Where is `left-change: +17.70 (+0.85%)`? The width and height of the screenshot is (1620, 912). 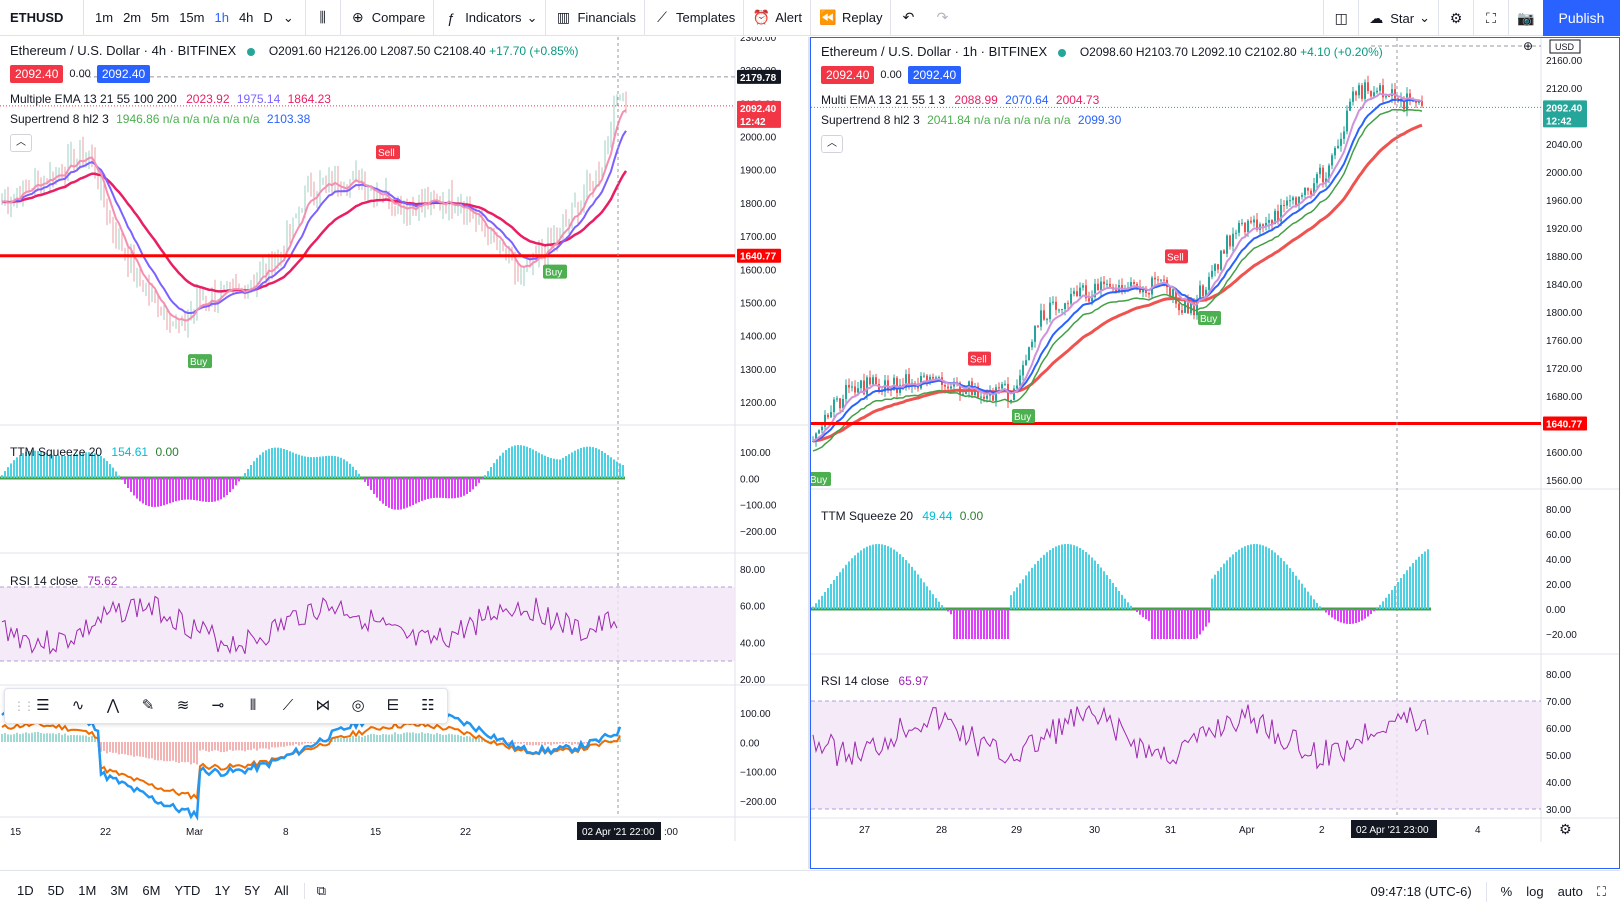
left-change: +17.70 (+0.85%) is located at coordinates (533, 51).